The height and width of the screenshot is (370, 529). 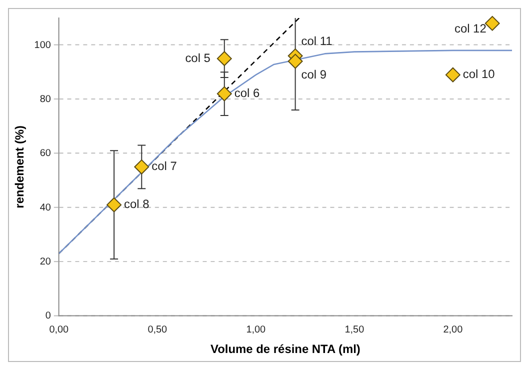 I want to click on x-tick-label: 2,00, so click(x=453, y=330).